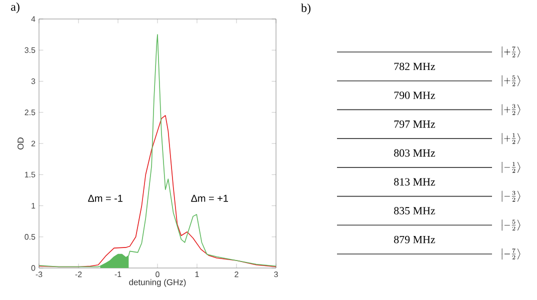  What do you see at coordinates (511, 196) in the screenshot?
I see `text: $\left|-\tfrac{3}{2}\right\rangle$` at bounding box center [511, 196].